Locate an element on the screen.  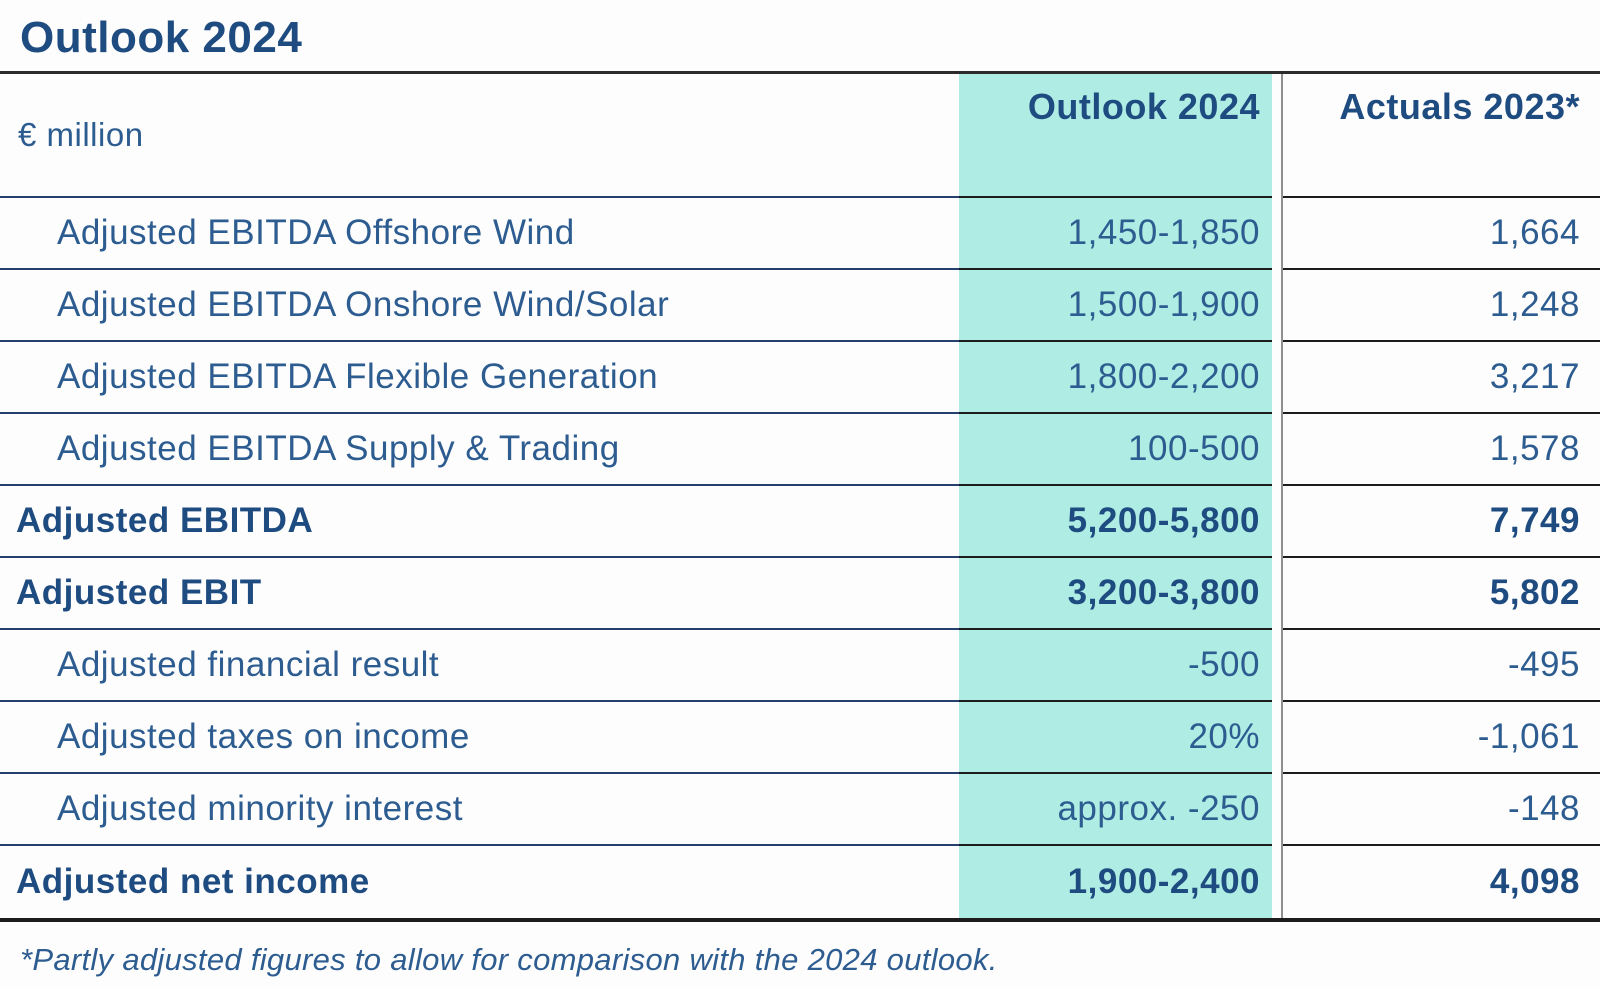
table-row-label: Adjusted EBITDA Flexible Generation is located at coordinates (479, 378).